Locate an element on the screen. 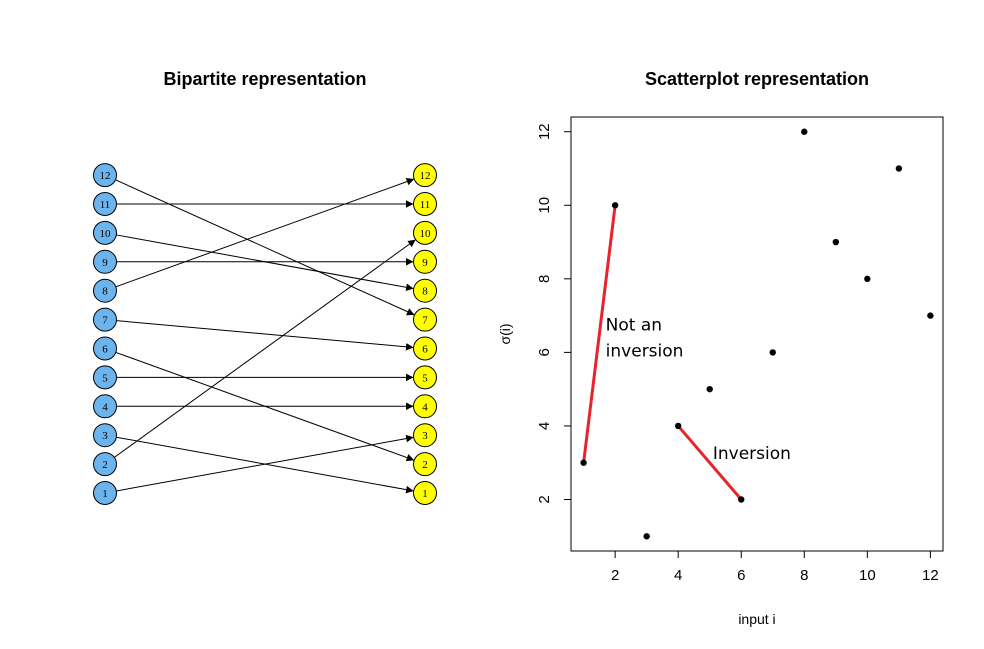 This screenshot has width=984, height=649. right-node-label-5: 5 is located at coordinates (425, 378).